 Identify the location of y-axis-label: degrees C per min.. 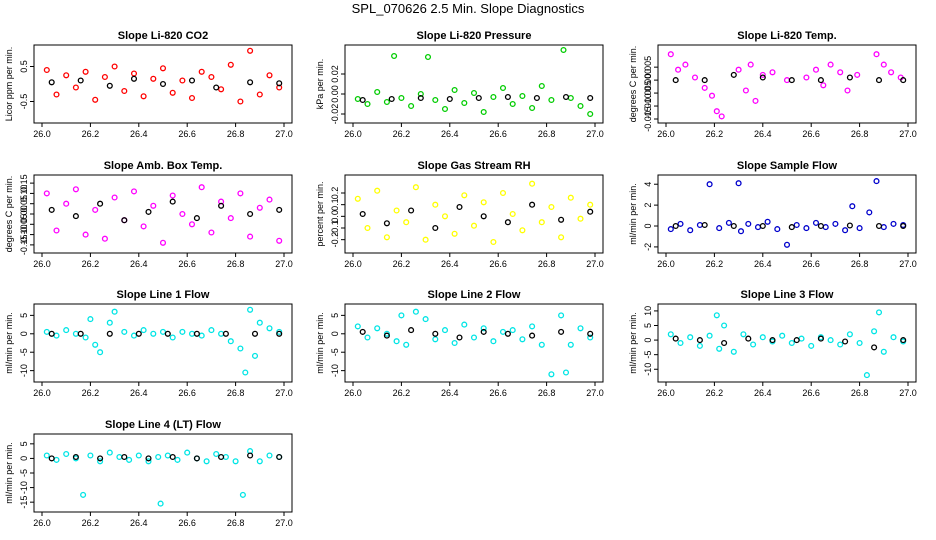
(633, 84).